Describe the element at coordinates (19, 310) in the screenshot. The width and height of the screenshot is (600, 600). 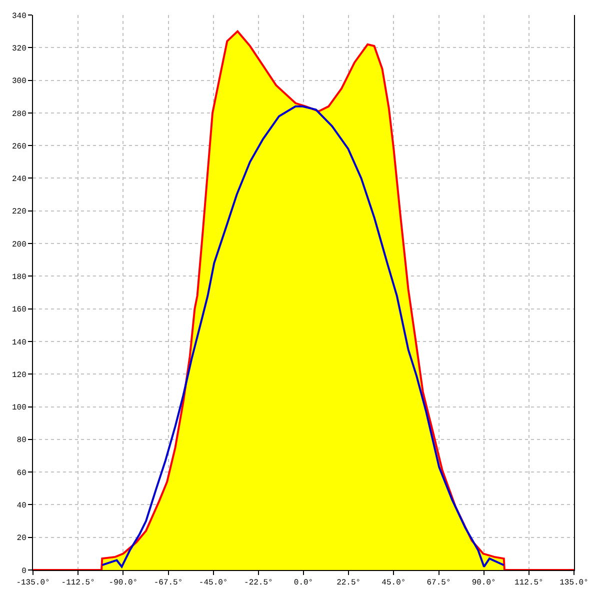
I see `y-tick-label: 160` at that location.